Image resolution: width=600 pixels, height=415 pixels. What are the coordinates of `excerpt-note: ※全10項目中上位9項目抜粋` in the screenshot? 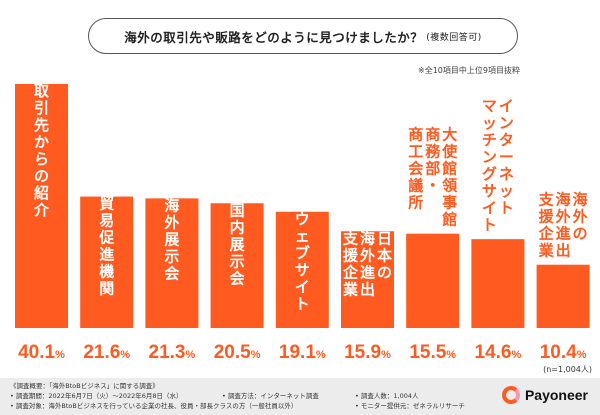 It's located at (469, 70).